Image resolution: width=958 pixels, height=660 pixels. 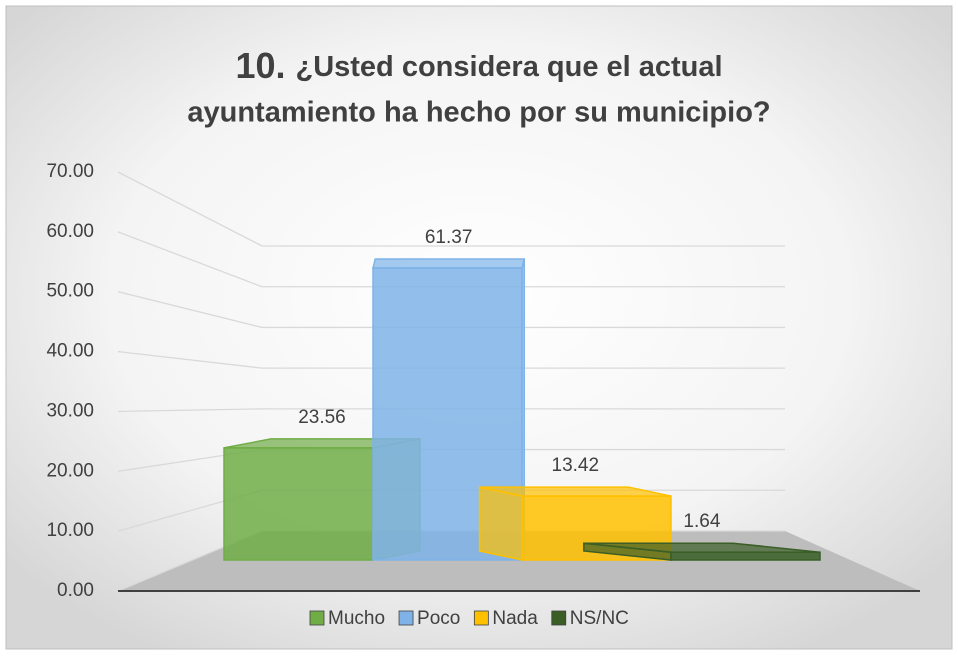 What do you see at coordinates (322, 417) in the screenshot?
I see `data-label: 23.56` at bounding box center [322, 417].